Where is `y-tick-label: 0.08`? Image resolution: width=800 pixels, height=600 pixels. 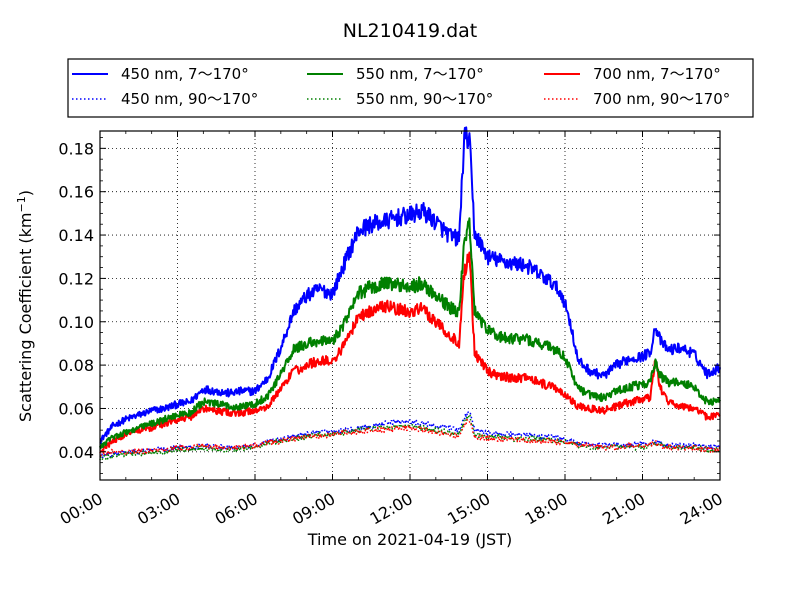 y-tick-label: 0.08 is located at coordinates (76, 365).